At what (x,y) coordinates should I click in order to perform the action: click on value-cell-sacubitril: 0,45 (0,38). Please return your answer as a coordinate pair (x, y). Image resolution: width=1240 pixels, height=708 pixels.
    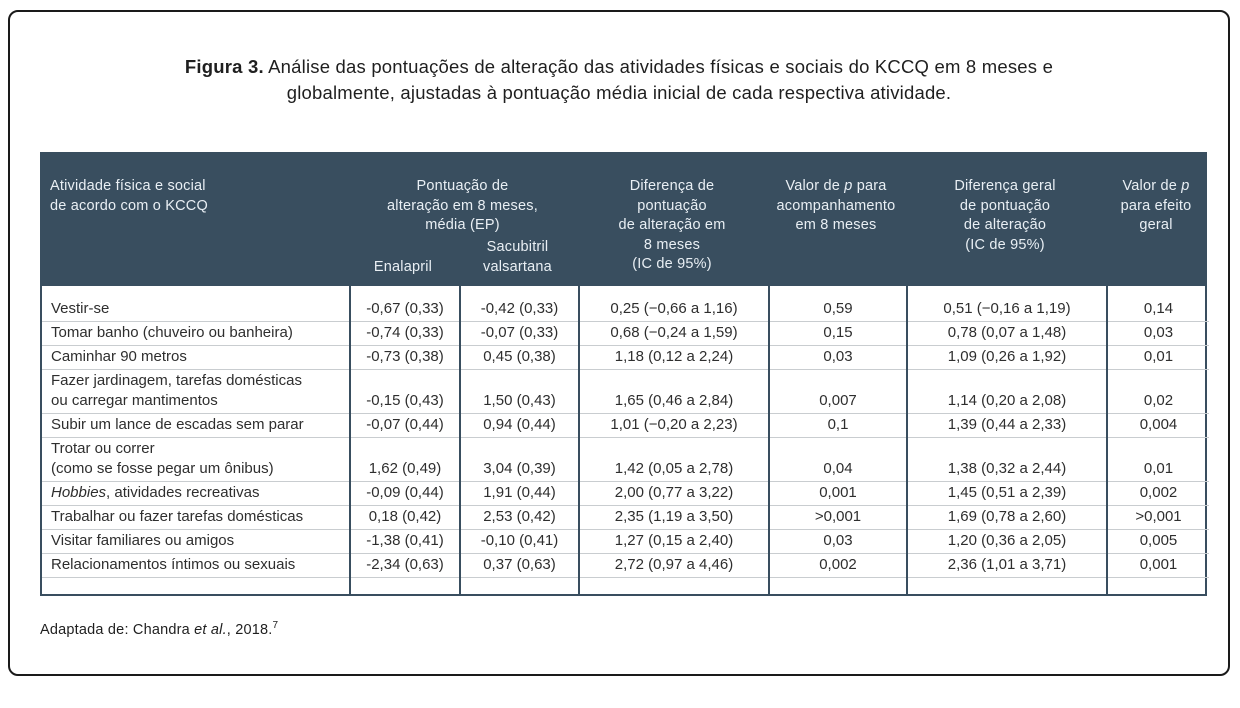
    Looking at the image, I should click on (519, 357).